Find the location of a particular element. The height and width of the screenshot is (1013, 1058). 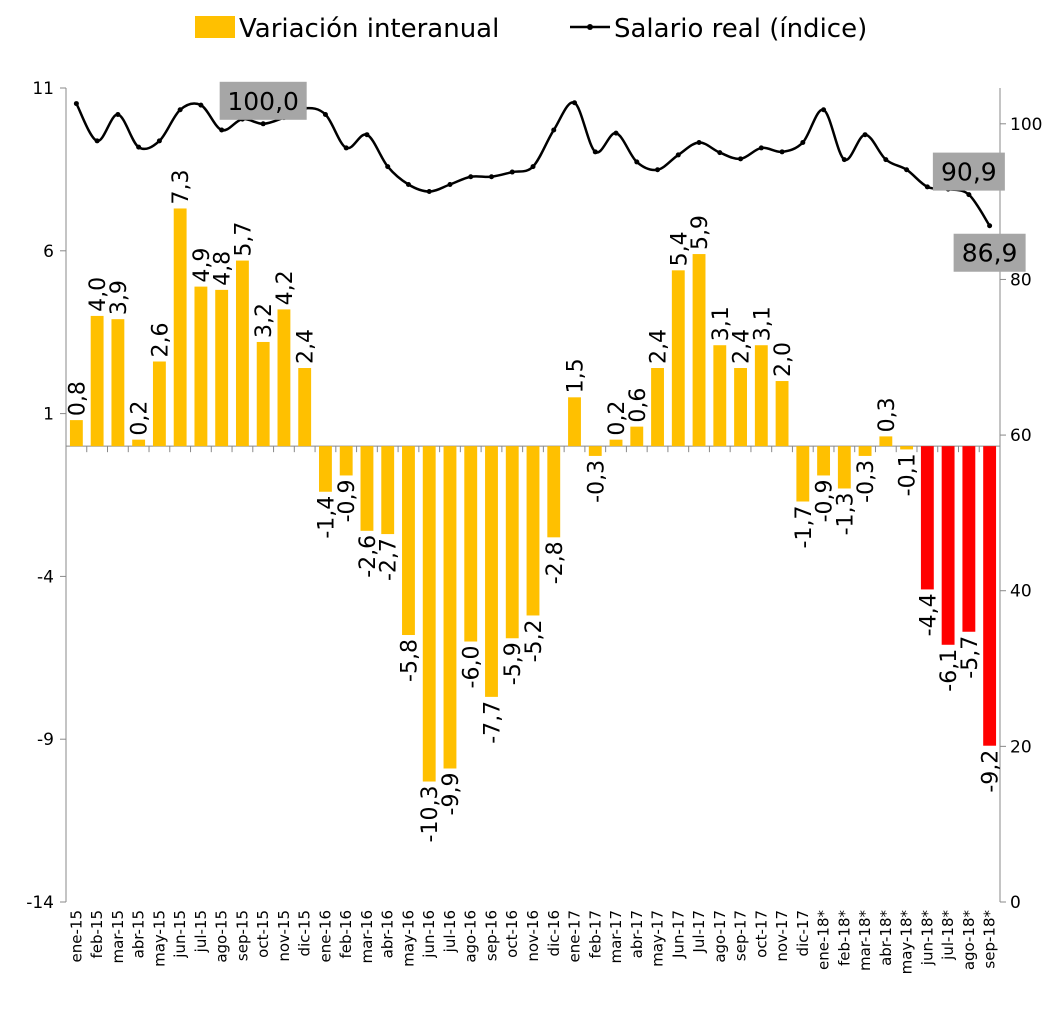

x-tick-label: abr-18* is located at coordinates (886, 938).